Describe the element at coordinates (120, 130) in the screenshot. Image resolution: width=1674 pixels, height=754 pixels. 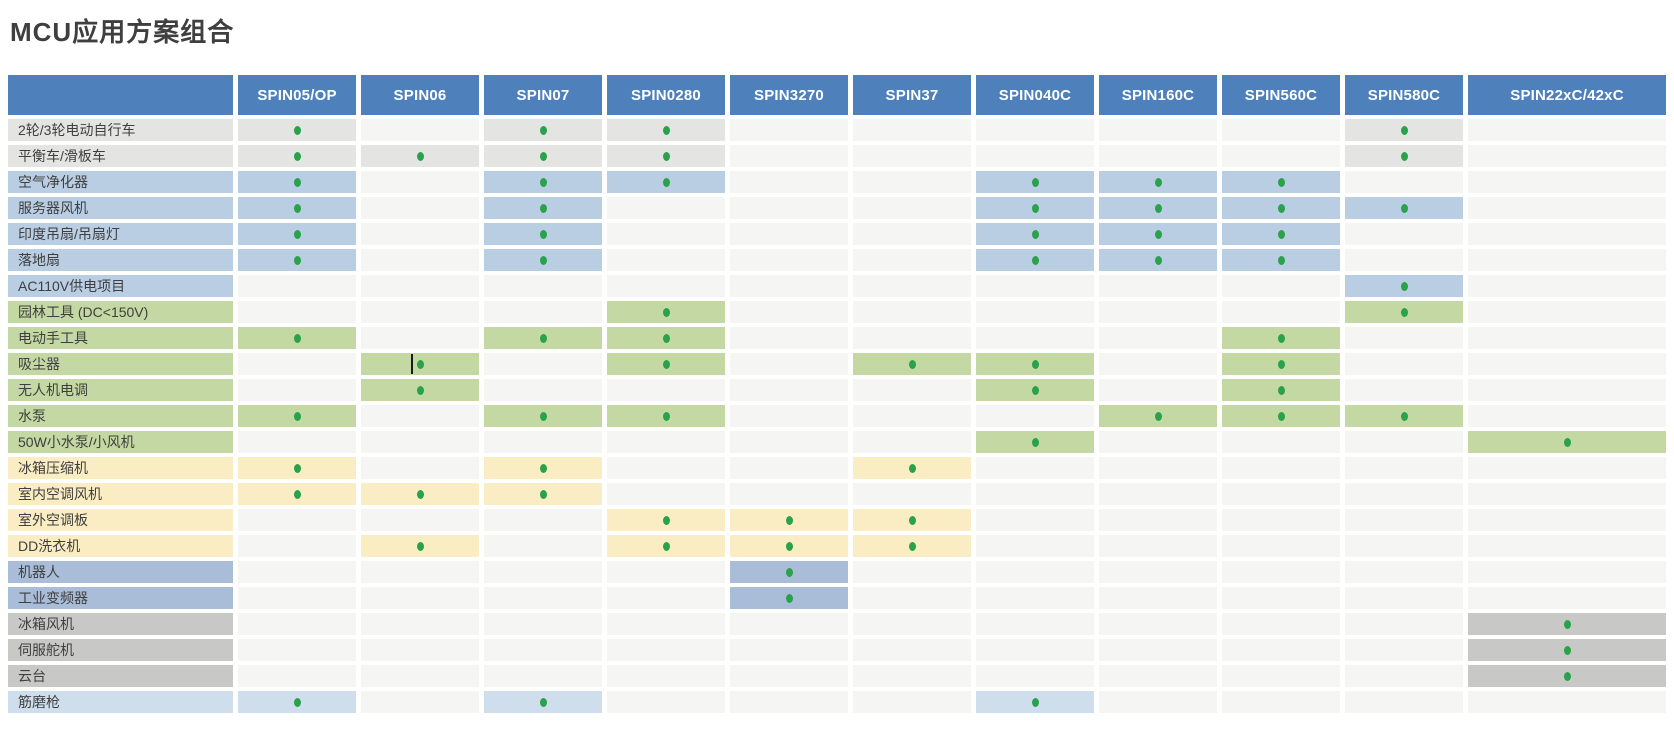
I see `row-label: 2轮/3轮电动自行车` at that location.